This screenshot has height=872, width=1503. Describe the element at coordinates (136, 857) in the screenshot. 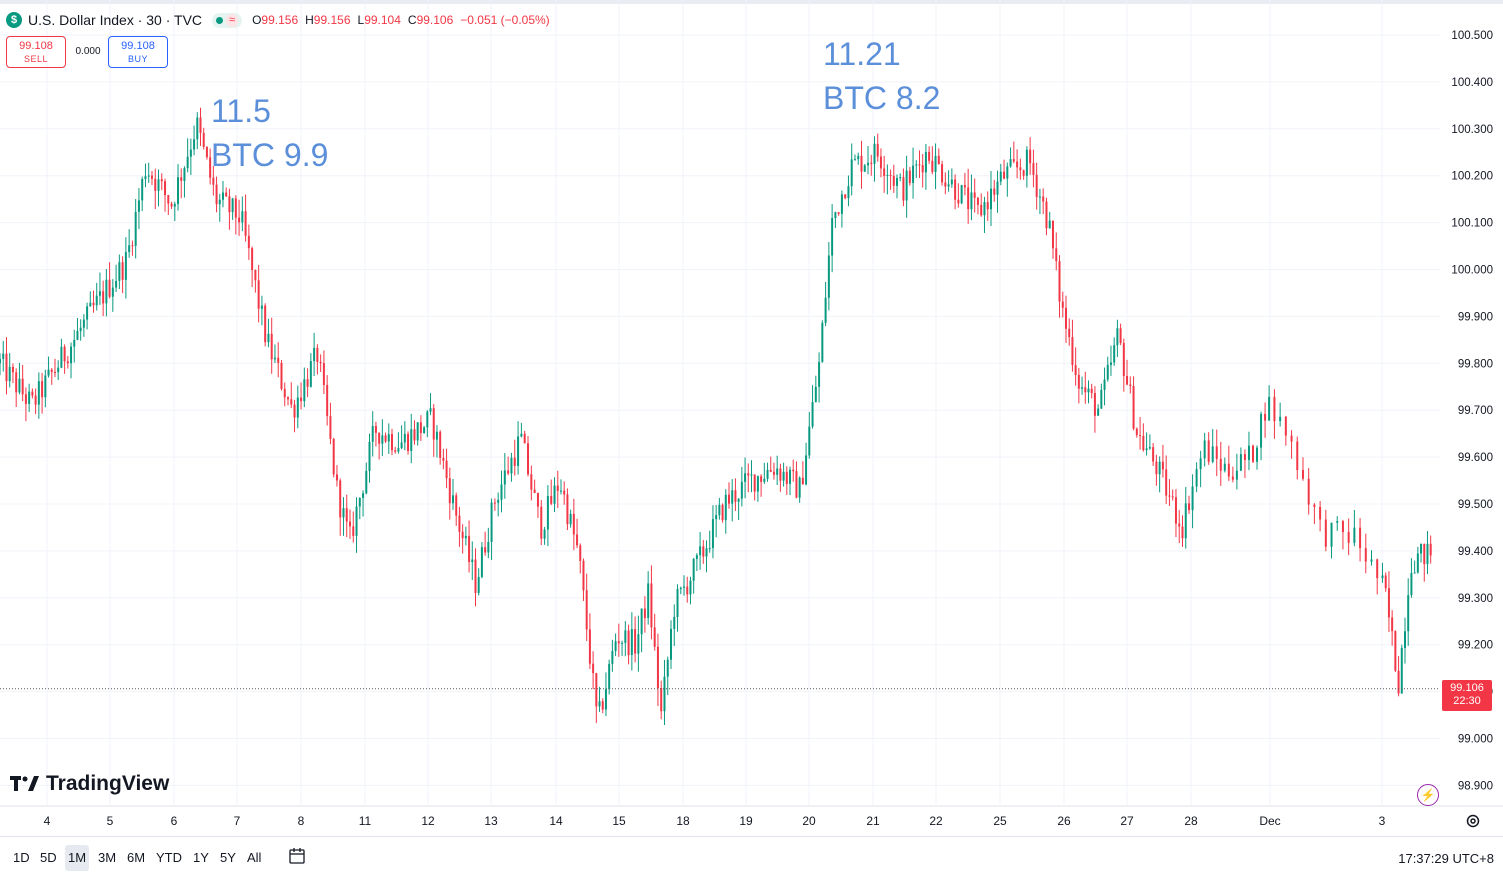

I see `range-button-6m: 6M` at that location.